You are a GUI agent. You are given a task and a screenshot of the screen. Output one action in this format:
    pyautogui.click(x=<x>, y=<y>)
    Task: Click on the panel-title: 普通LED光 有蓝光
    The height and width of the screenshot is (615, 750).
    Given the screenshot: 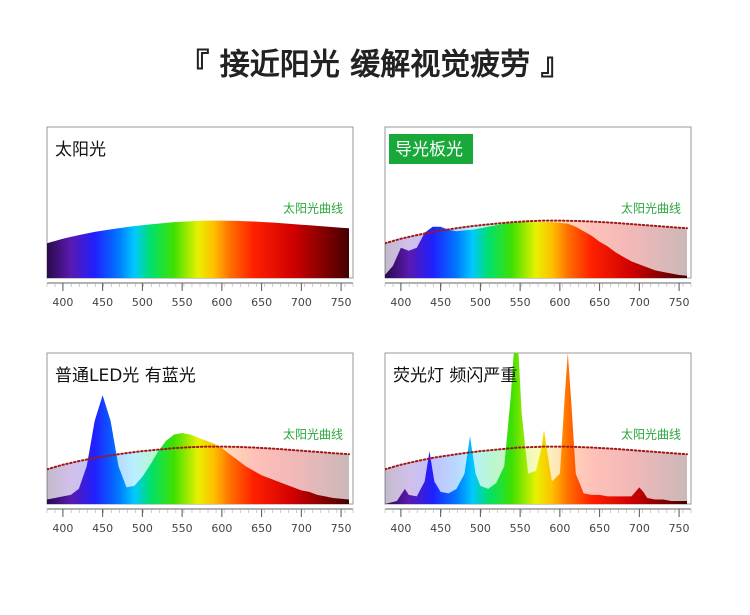 What is the action you would take?
    pyautogui.click(x=125, y=376)
    